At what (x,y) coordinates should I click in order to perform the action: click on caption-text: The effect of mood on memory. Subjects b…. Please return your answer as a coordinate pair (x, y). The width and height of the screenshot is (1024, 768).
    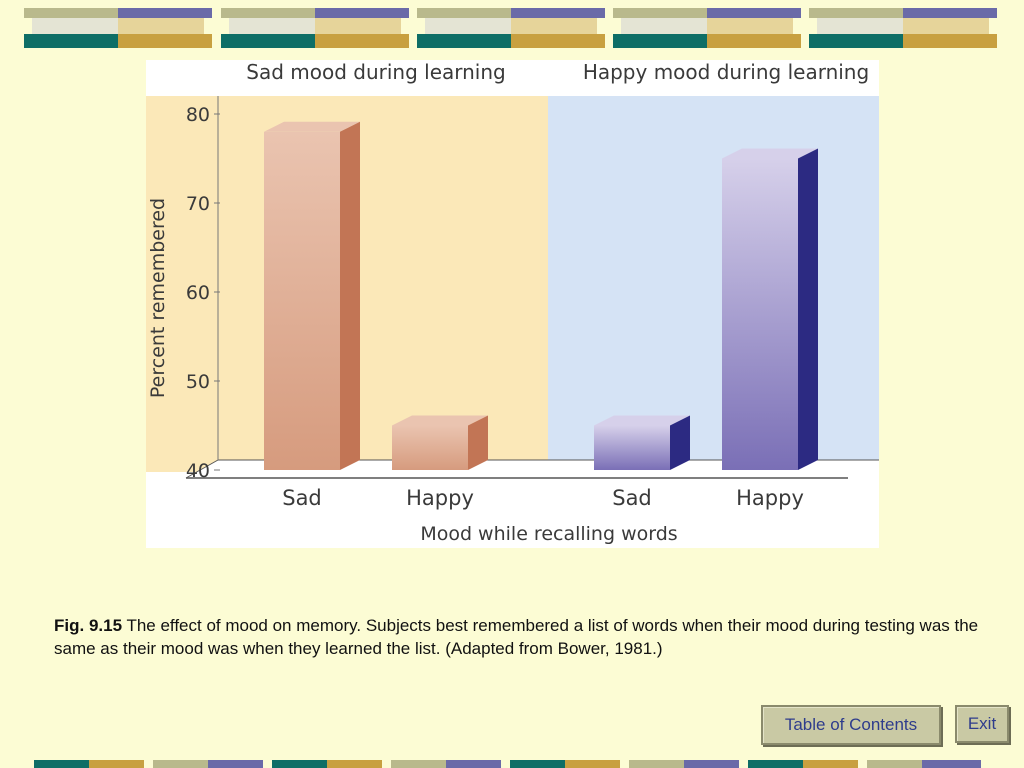
    Looking at the image, I should click on (516, 637).